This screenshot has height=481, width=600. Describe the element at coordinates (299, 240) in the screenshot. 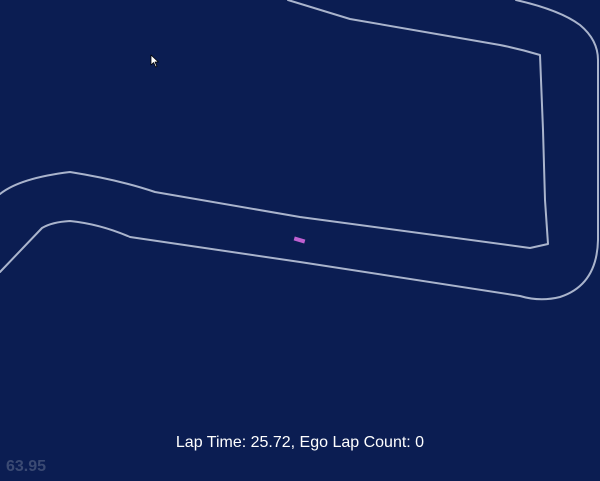

I see `ego-car` at that location.